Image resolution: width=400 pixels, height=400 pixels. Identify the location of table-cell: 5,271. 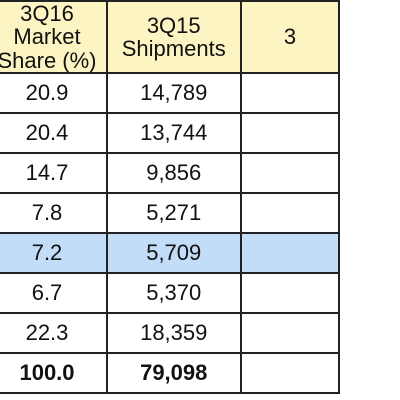
(173, 213).